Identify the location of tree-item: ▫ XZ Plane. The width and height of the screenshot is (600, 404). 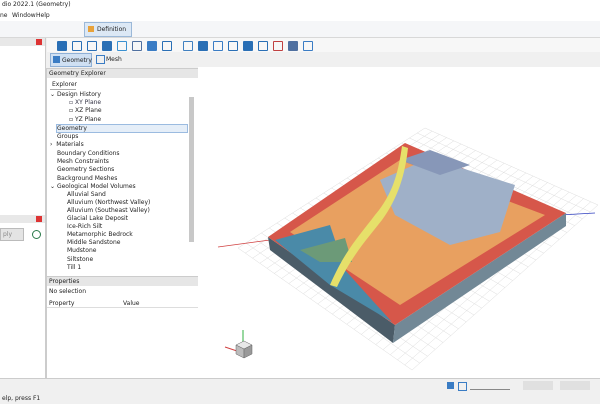
(85, 110).